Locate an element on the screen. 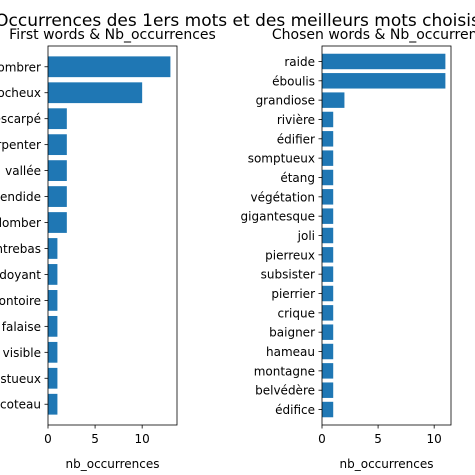  y-tick-label: étang is located at coordinates (297, 178).